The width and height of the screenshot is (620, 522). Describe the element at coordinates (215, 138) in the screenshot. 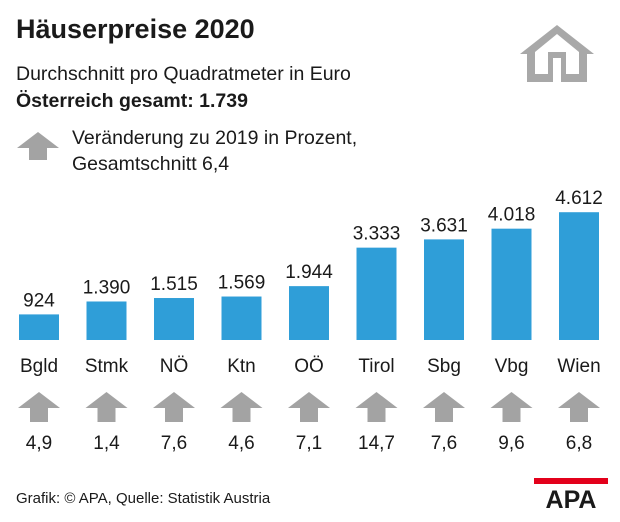

I see `legend-line-1: Veränderung zu 2019 in Prozent,` at that location.